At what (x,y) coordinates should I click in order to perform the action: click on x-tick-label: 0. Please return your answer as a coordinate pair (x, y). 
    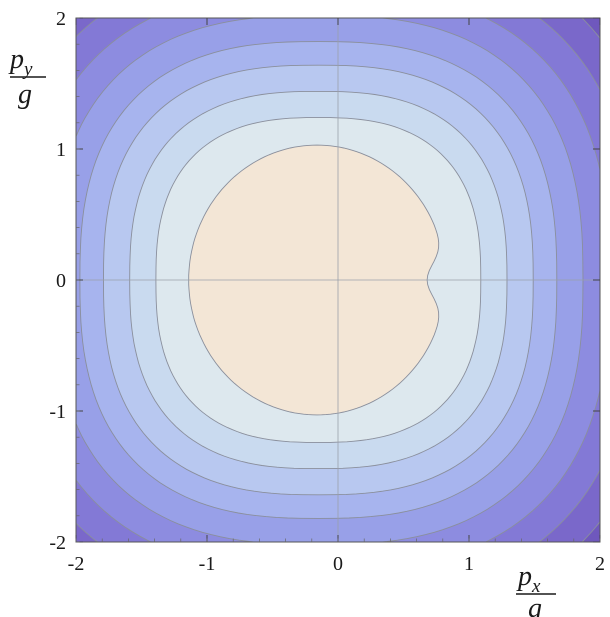
    Looking at the image, I should click on (338, 564).